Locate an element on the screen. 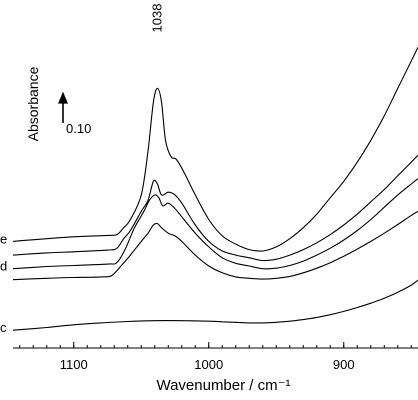 Image resolution: width=418 pixels, height=400 pixels. curve-label-c: c is located at coordinates (3, 327).